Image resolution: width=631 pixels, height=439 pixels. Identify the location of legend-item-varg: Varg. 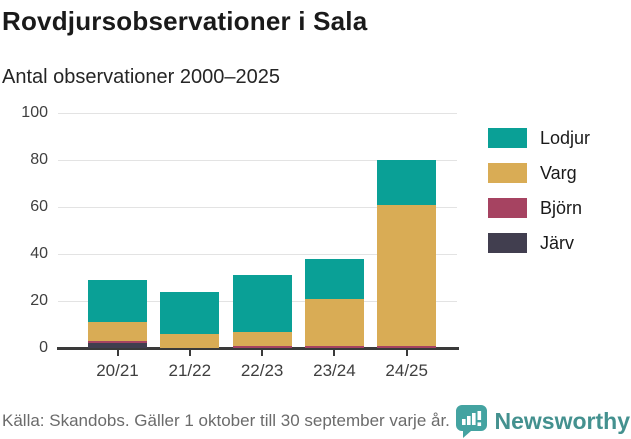
(539, 173).